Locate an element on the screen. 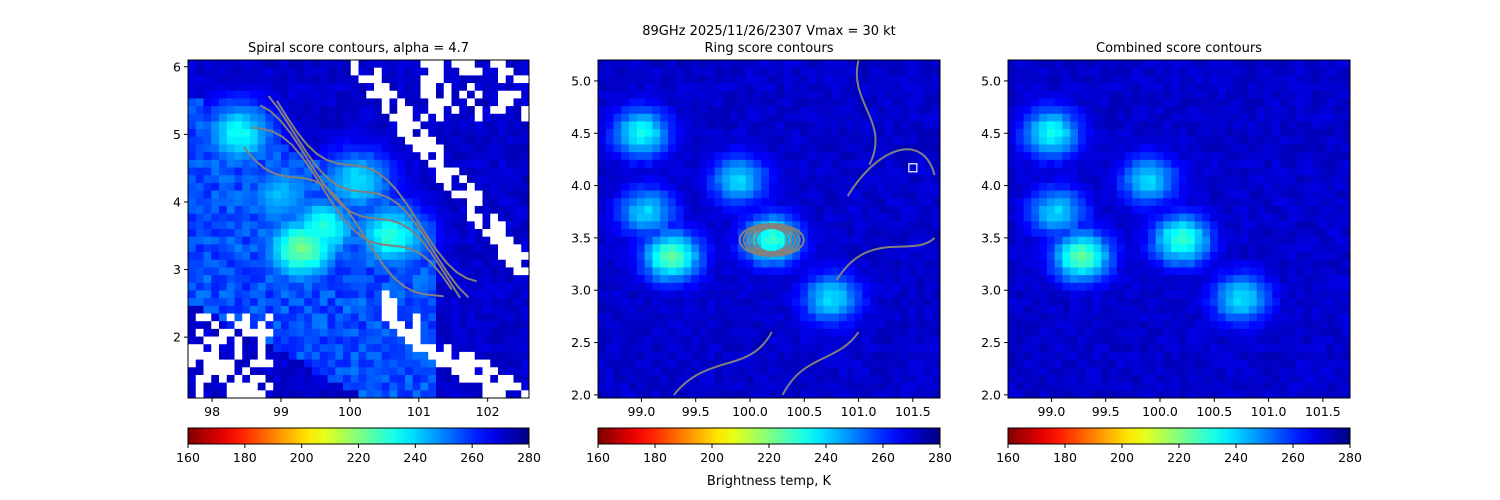 This screenshot has width=1500, height=500. x-tick-label: 98 is located at coordinates (212, 411).